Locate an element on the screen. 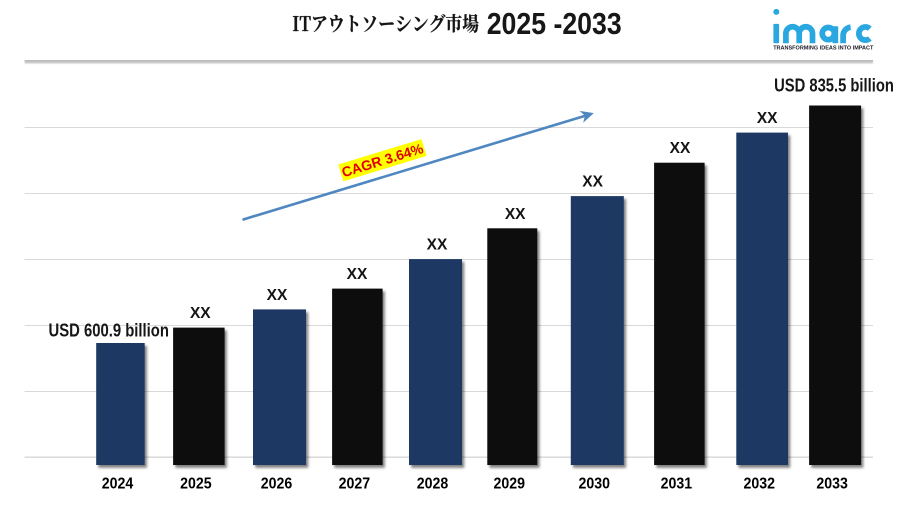 The image size is (902, 505). svg-text: 2028 is located at coordinates (433, 484).